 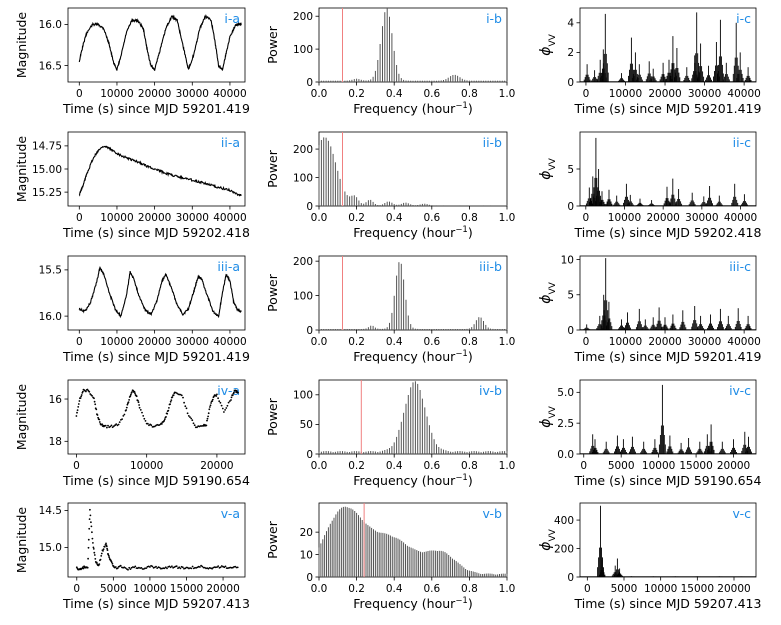 What do you see at coordinates (319, 342) in the screenshot?
I see `x-tick-label: 0.0` at bounding box center [319, 342].